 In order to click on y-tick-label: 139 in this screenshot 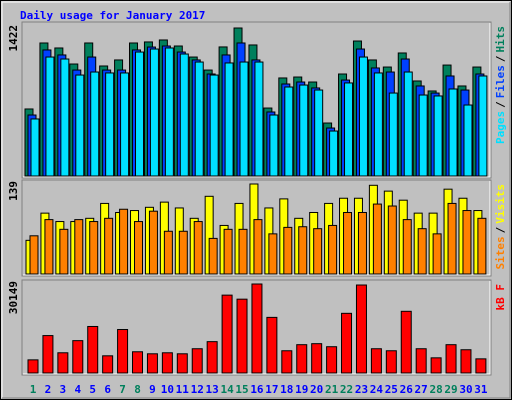, I will do `click(13, 191)`.